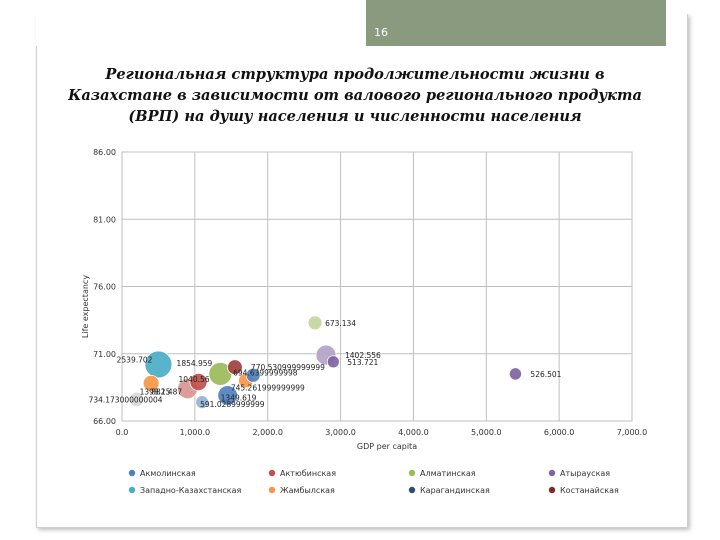 The image size is (720, 540). What do you see at coordinates (166, 391) in the screenshot?
I see `data-label: 882.487` at bounding box center [166, 391].